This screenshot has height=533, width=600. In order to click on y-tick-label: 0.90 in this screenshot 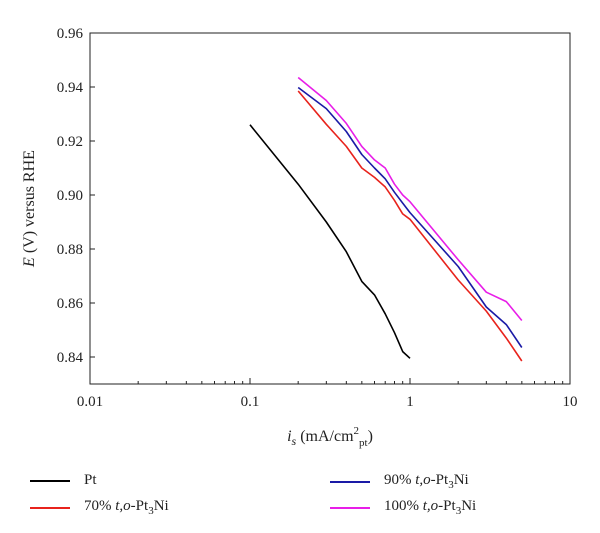, I will do `click(70, 196)`.